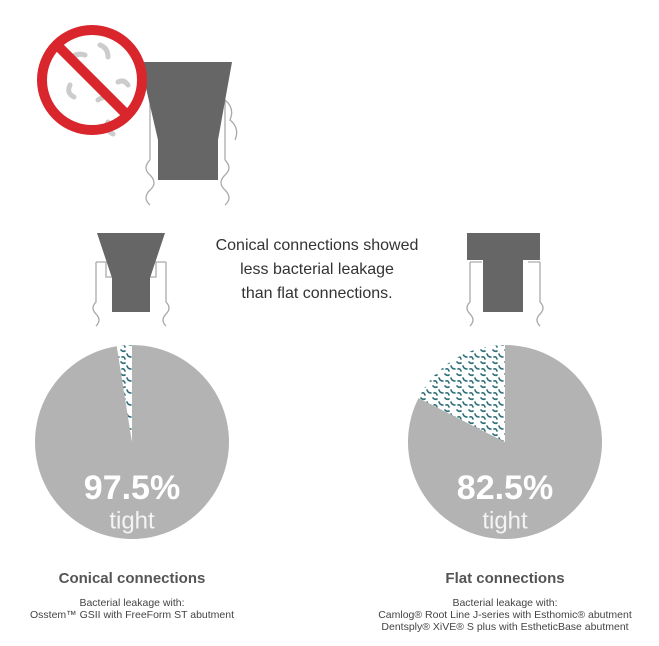 The width and height of the screenshot is (659, 646). Describe the element at coordinates (317, 245) in the screenshot. I see `caption: Conical connections showed` at that location.